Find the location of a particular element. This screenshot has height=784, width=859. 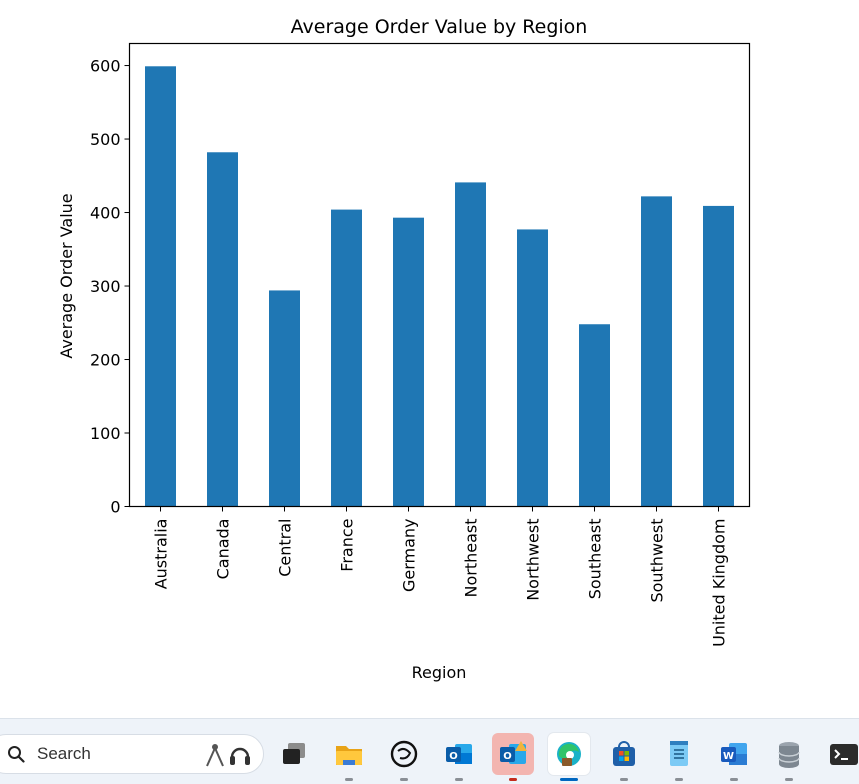

chatgpt-icon is located at coordinates (404, 754).